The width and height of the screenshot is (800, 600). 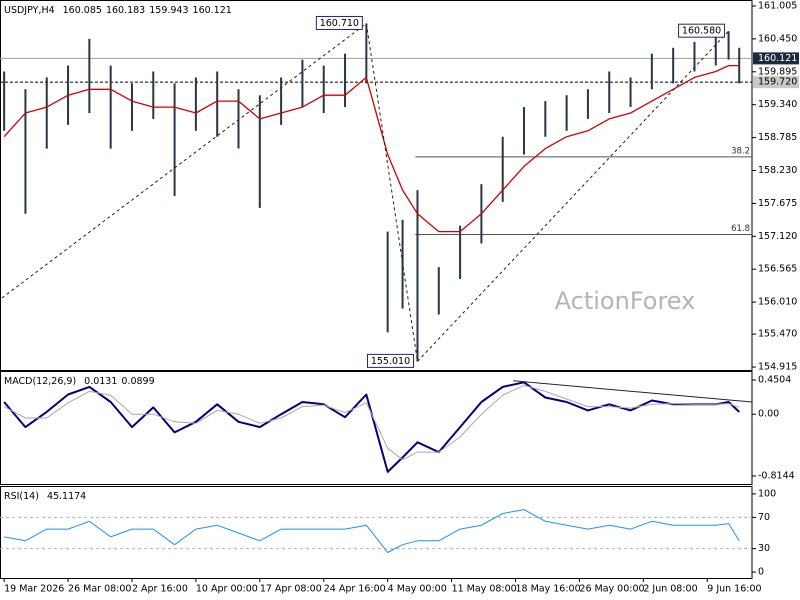 What do you see at coordinates (777, 203) in the screenshot?
I see `y-tick-label: 157.675` at bounding box center [777, 203].